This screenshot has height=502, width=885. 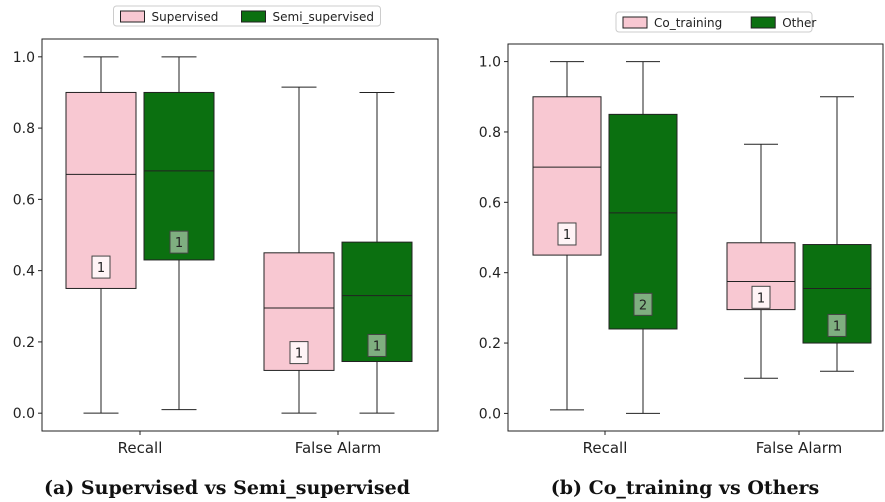 I want to click on box-co-training-recall: 1, so click(x=567, y=236).